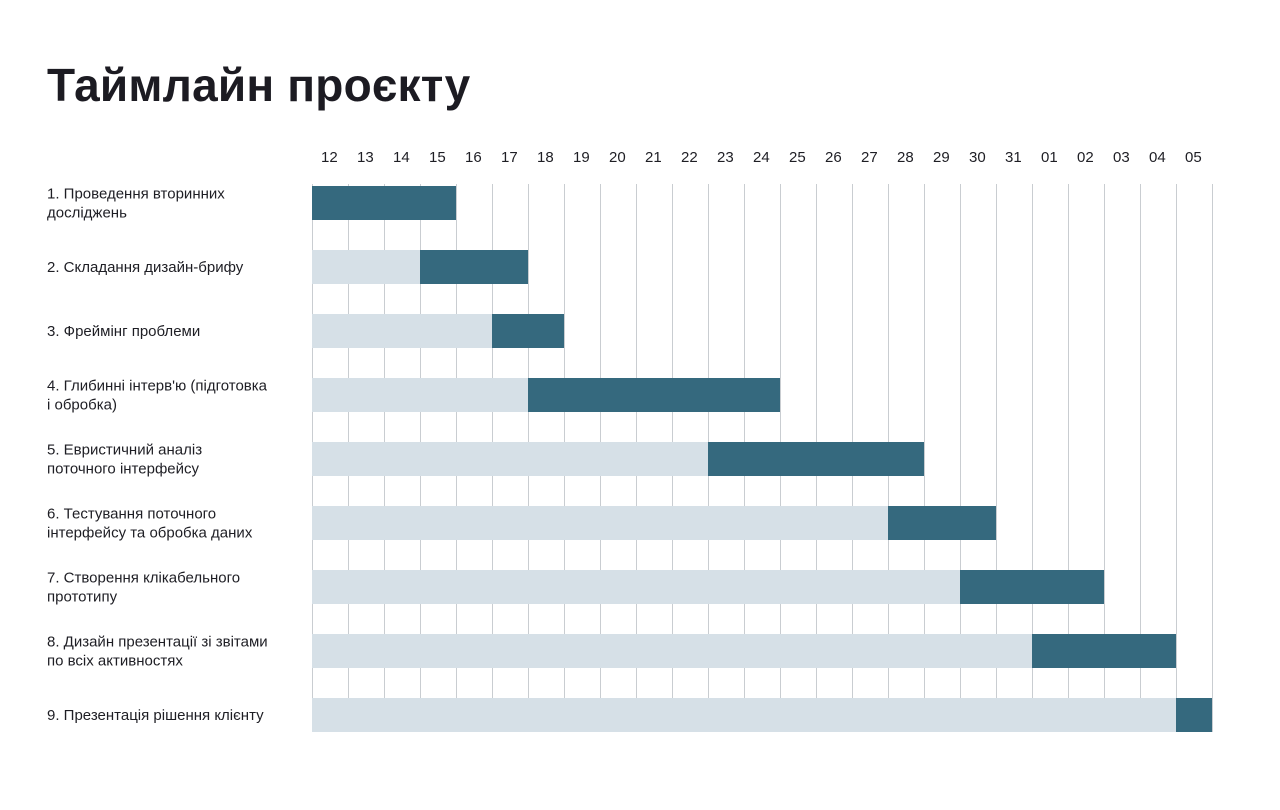 The width and height of the screenshot is (1280, 810). What do you see at coordinates (157, 642) in the screenshot?
I see `task-label: 8. Дизайн презентації зі звітами` at bounding box center [157, 642].